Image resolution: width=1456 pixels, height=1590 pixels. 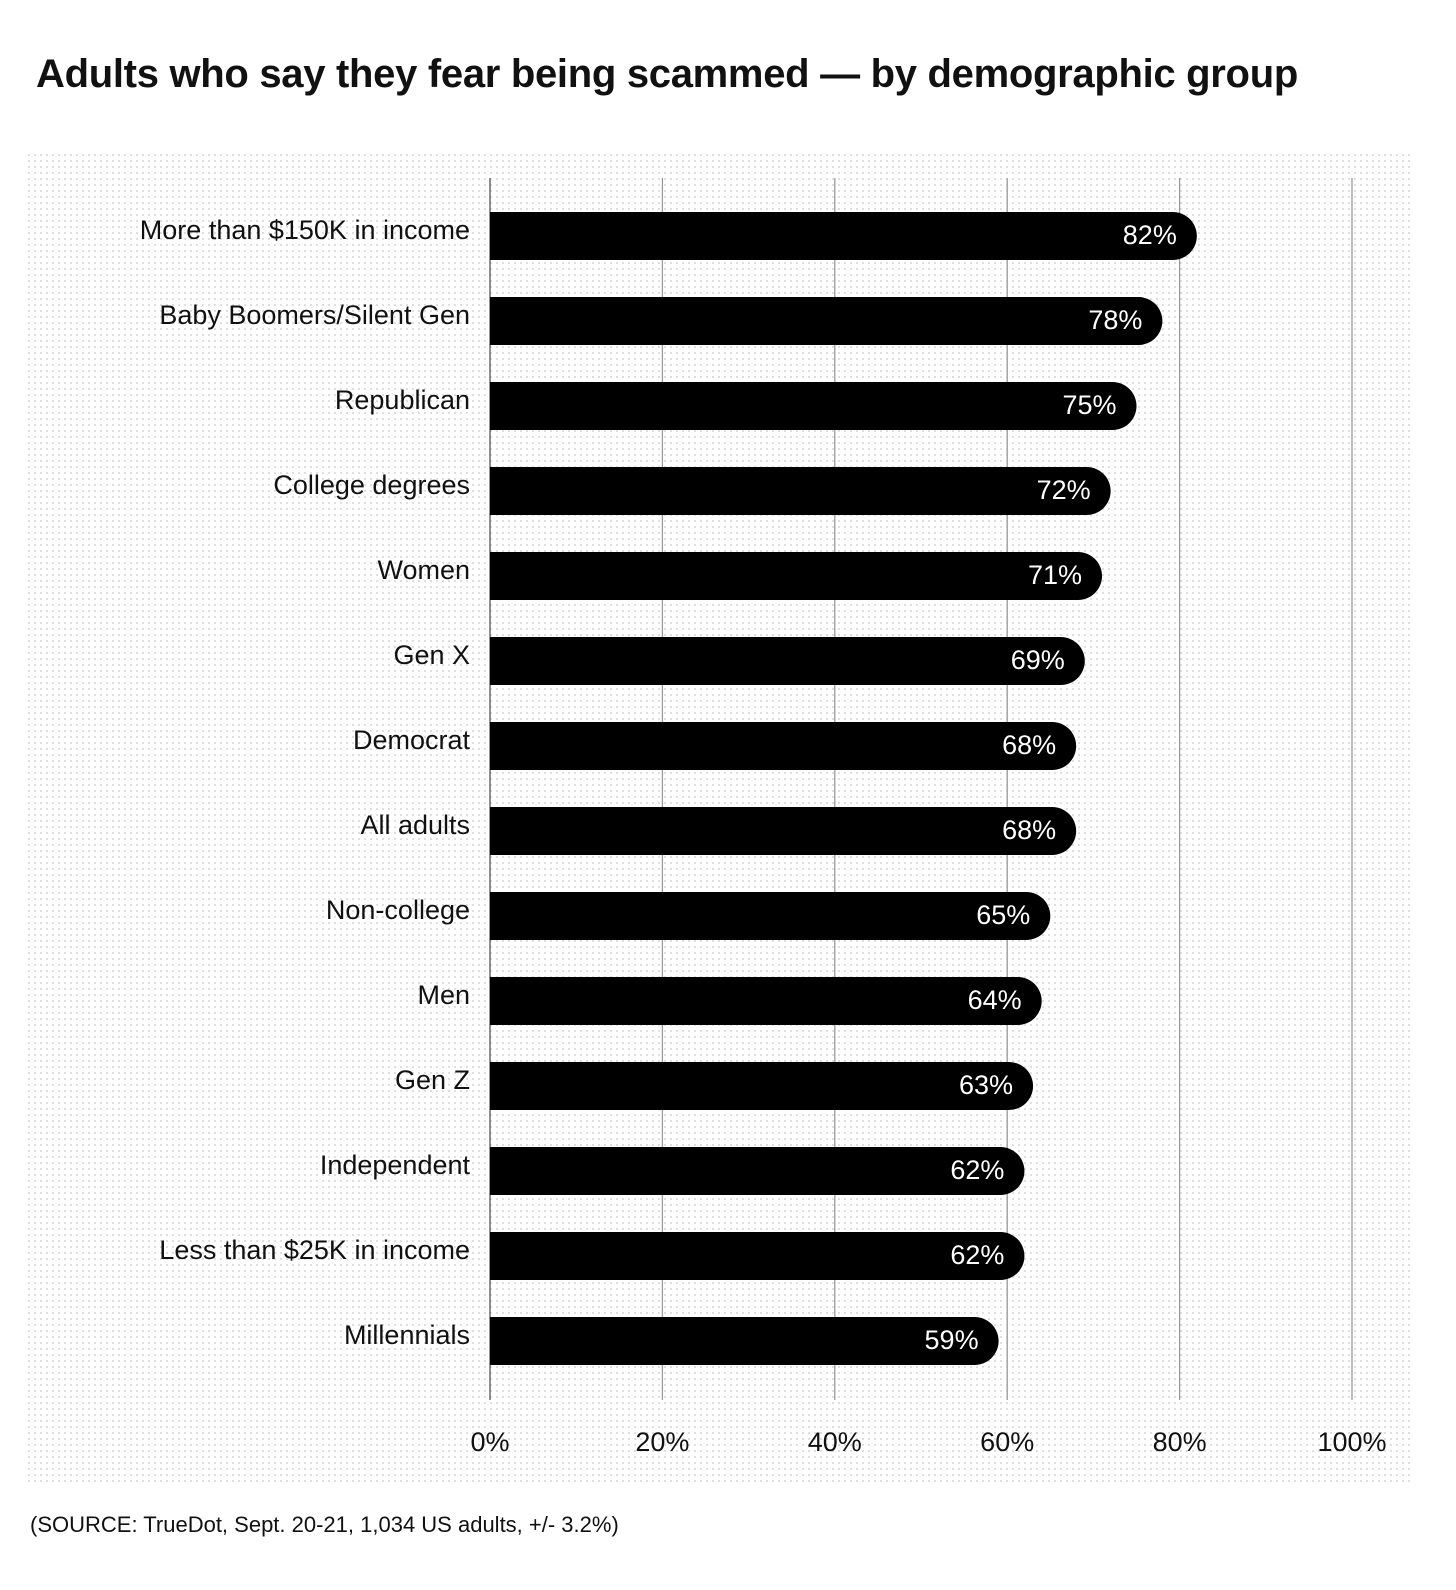 I want to click on bar-value-label: 78%, so click(x=1115, y=320).